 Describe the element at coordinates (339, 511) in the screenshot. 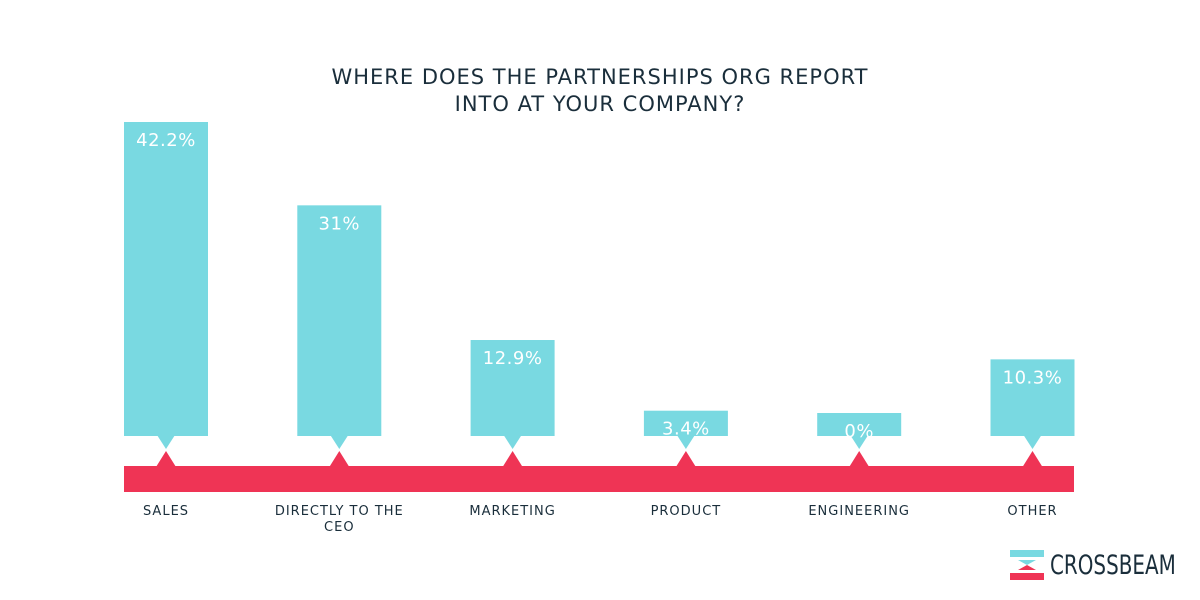

I see `category-label-line: DIRECTLY TO THE` at that location.